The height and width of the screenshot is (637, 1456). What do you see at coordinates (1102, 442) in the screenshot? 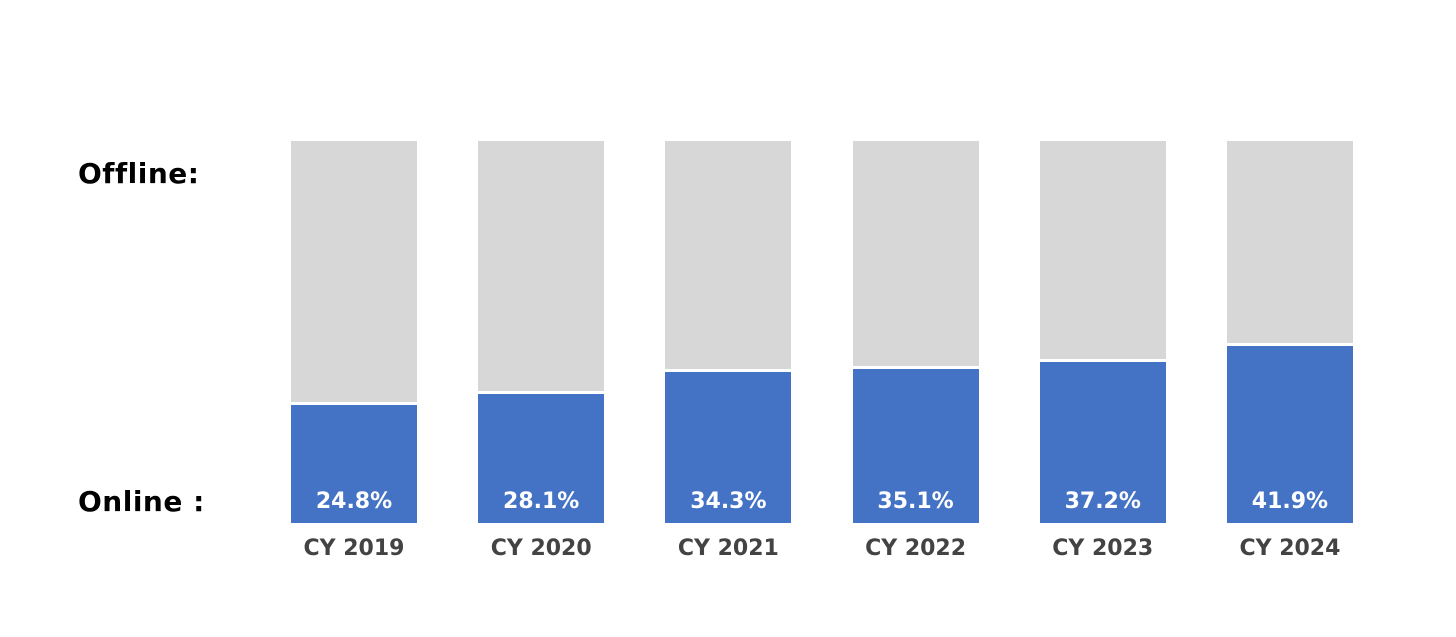
I see `online-segment: 37.2%` at bounding box center [1102, 442].